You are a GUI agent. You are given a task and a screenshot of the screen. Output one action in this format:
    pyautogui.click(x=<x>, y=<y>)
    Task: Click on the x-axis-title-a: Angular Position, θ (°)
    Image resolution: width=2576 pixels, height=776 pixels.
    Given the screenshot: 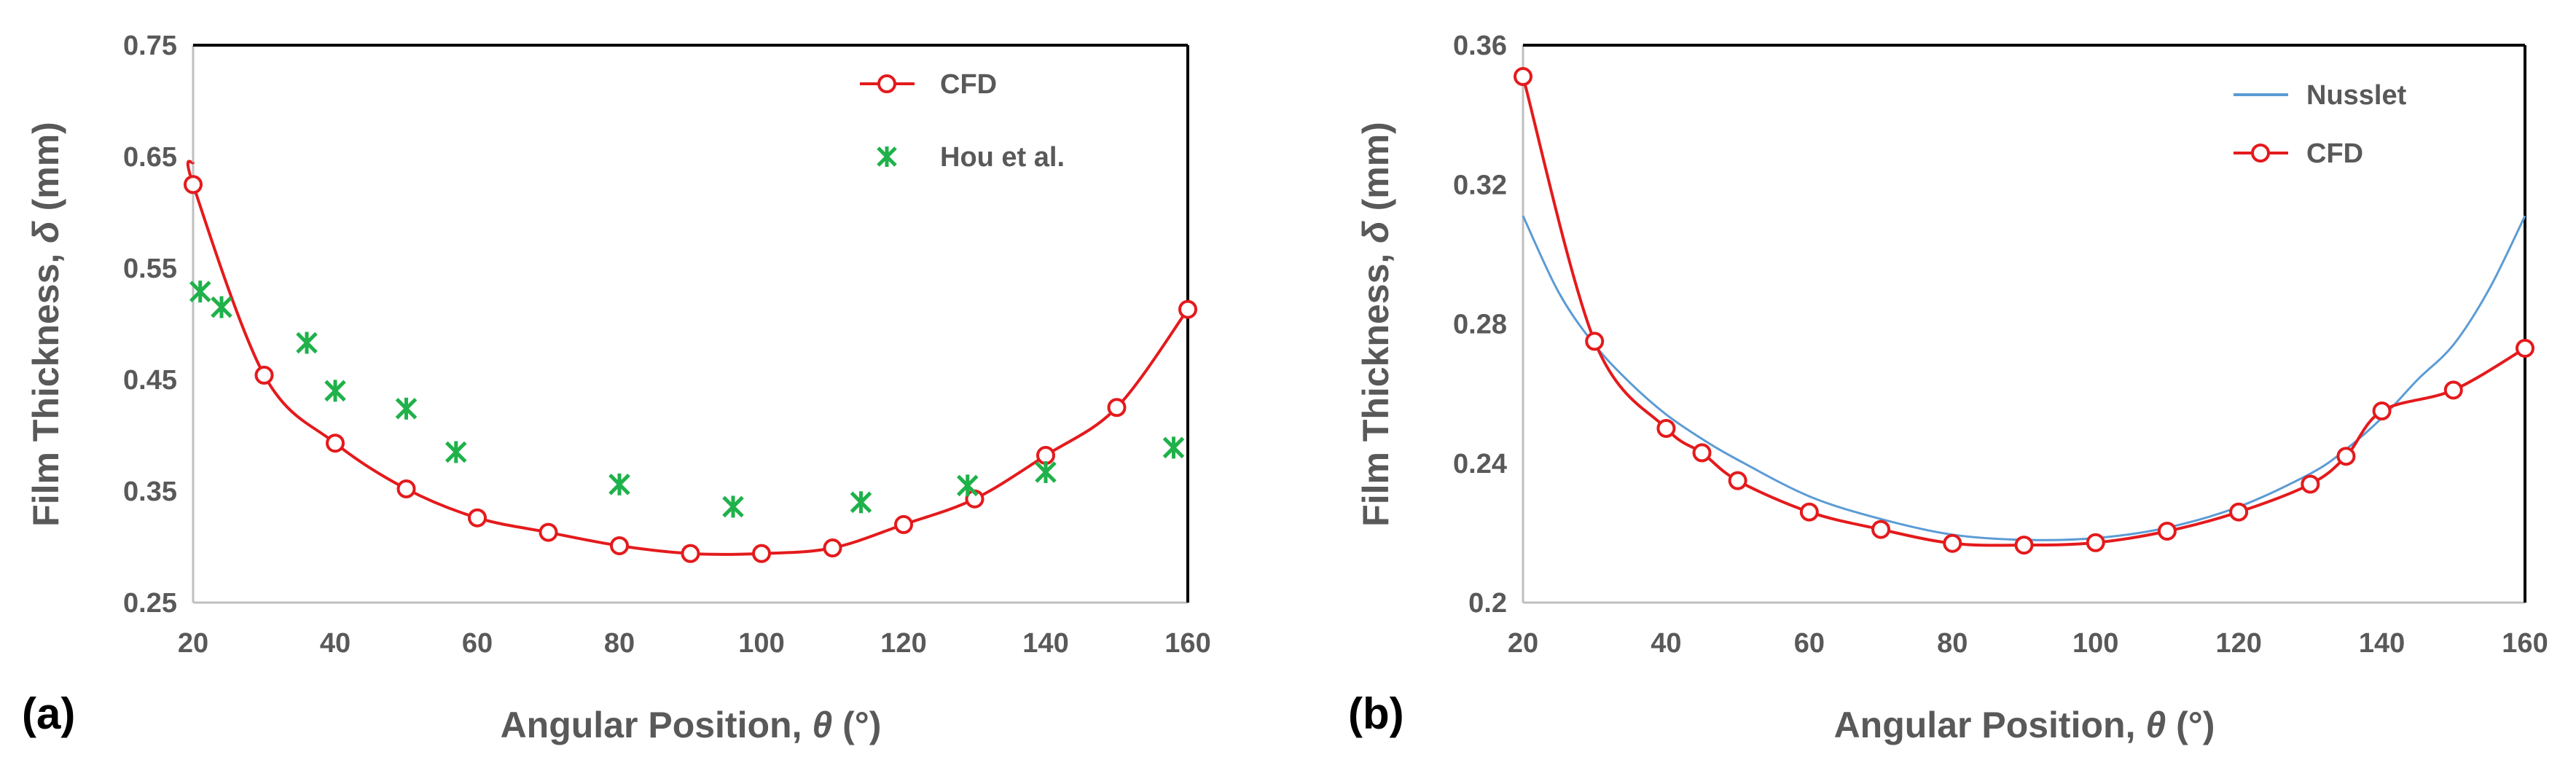 What is the action you would take?
    pyautogui.click(x=691, y=725)
    